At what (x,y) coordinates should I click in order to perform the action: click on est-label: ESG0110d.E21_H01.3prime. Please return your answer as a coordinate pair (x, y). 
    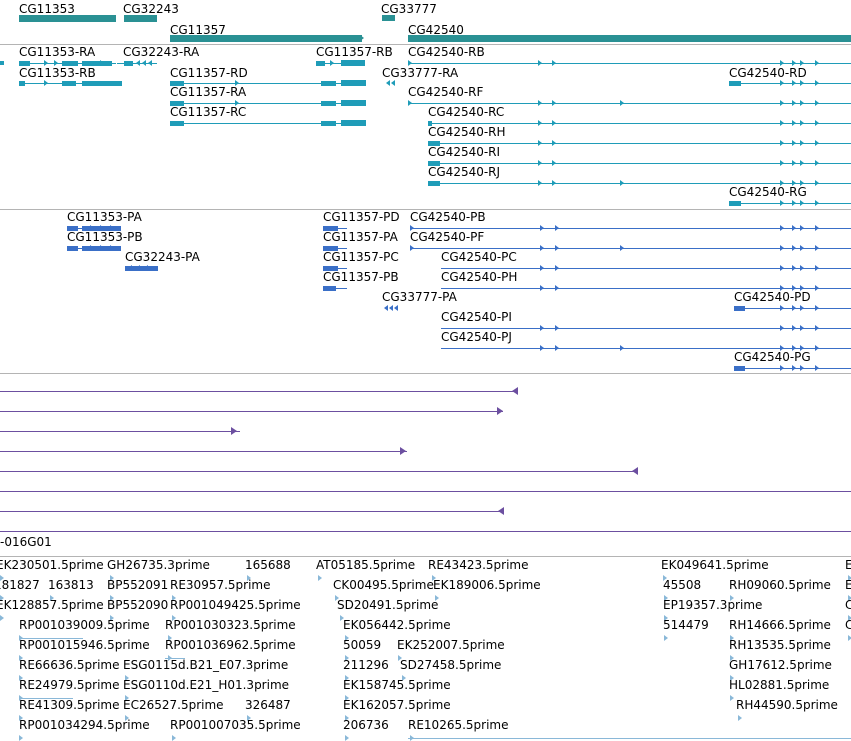
    Looking at the image, I should click on (206, 685).